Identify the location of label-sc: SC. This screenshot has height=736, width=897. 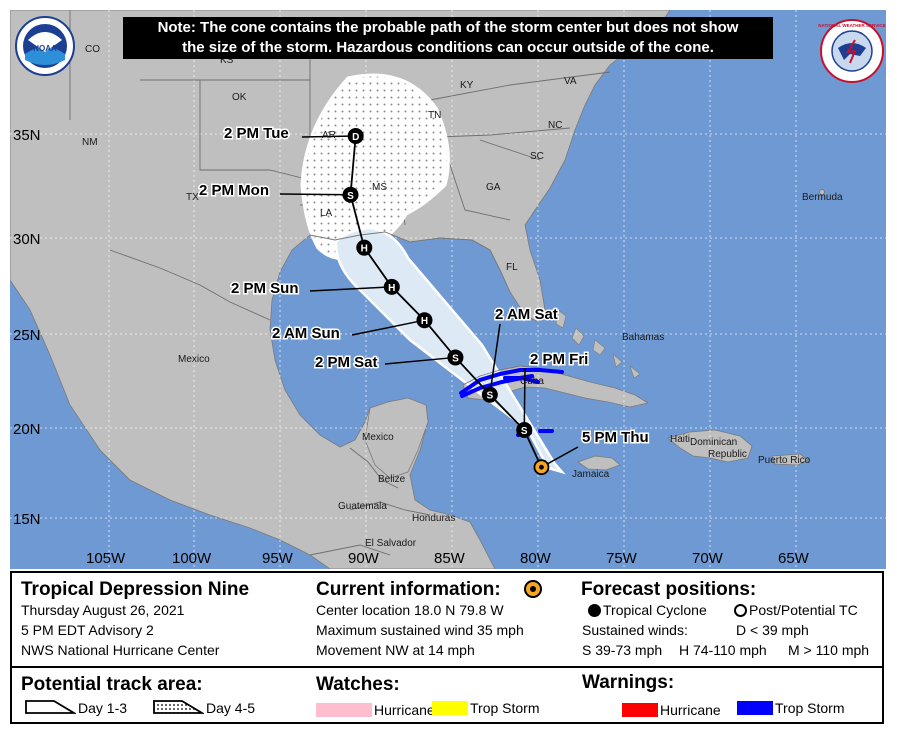
(537, 156).